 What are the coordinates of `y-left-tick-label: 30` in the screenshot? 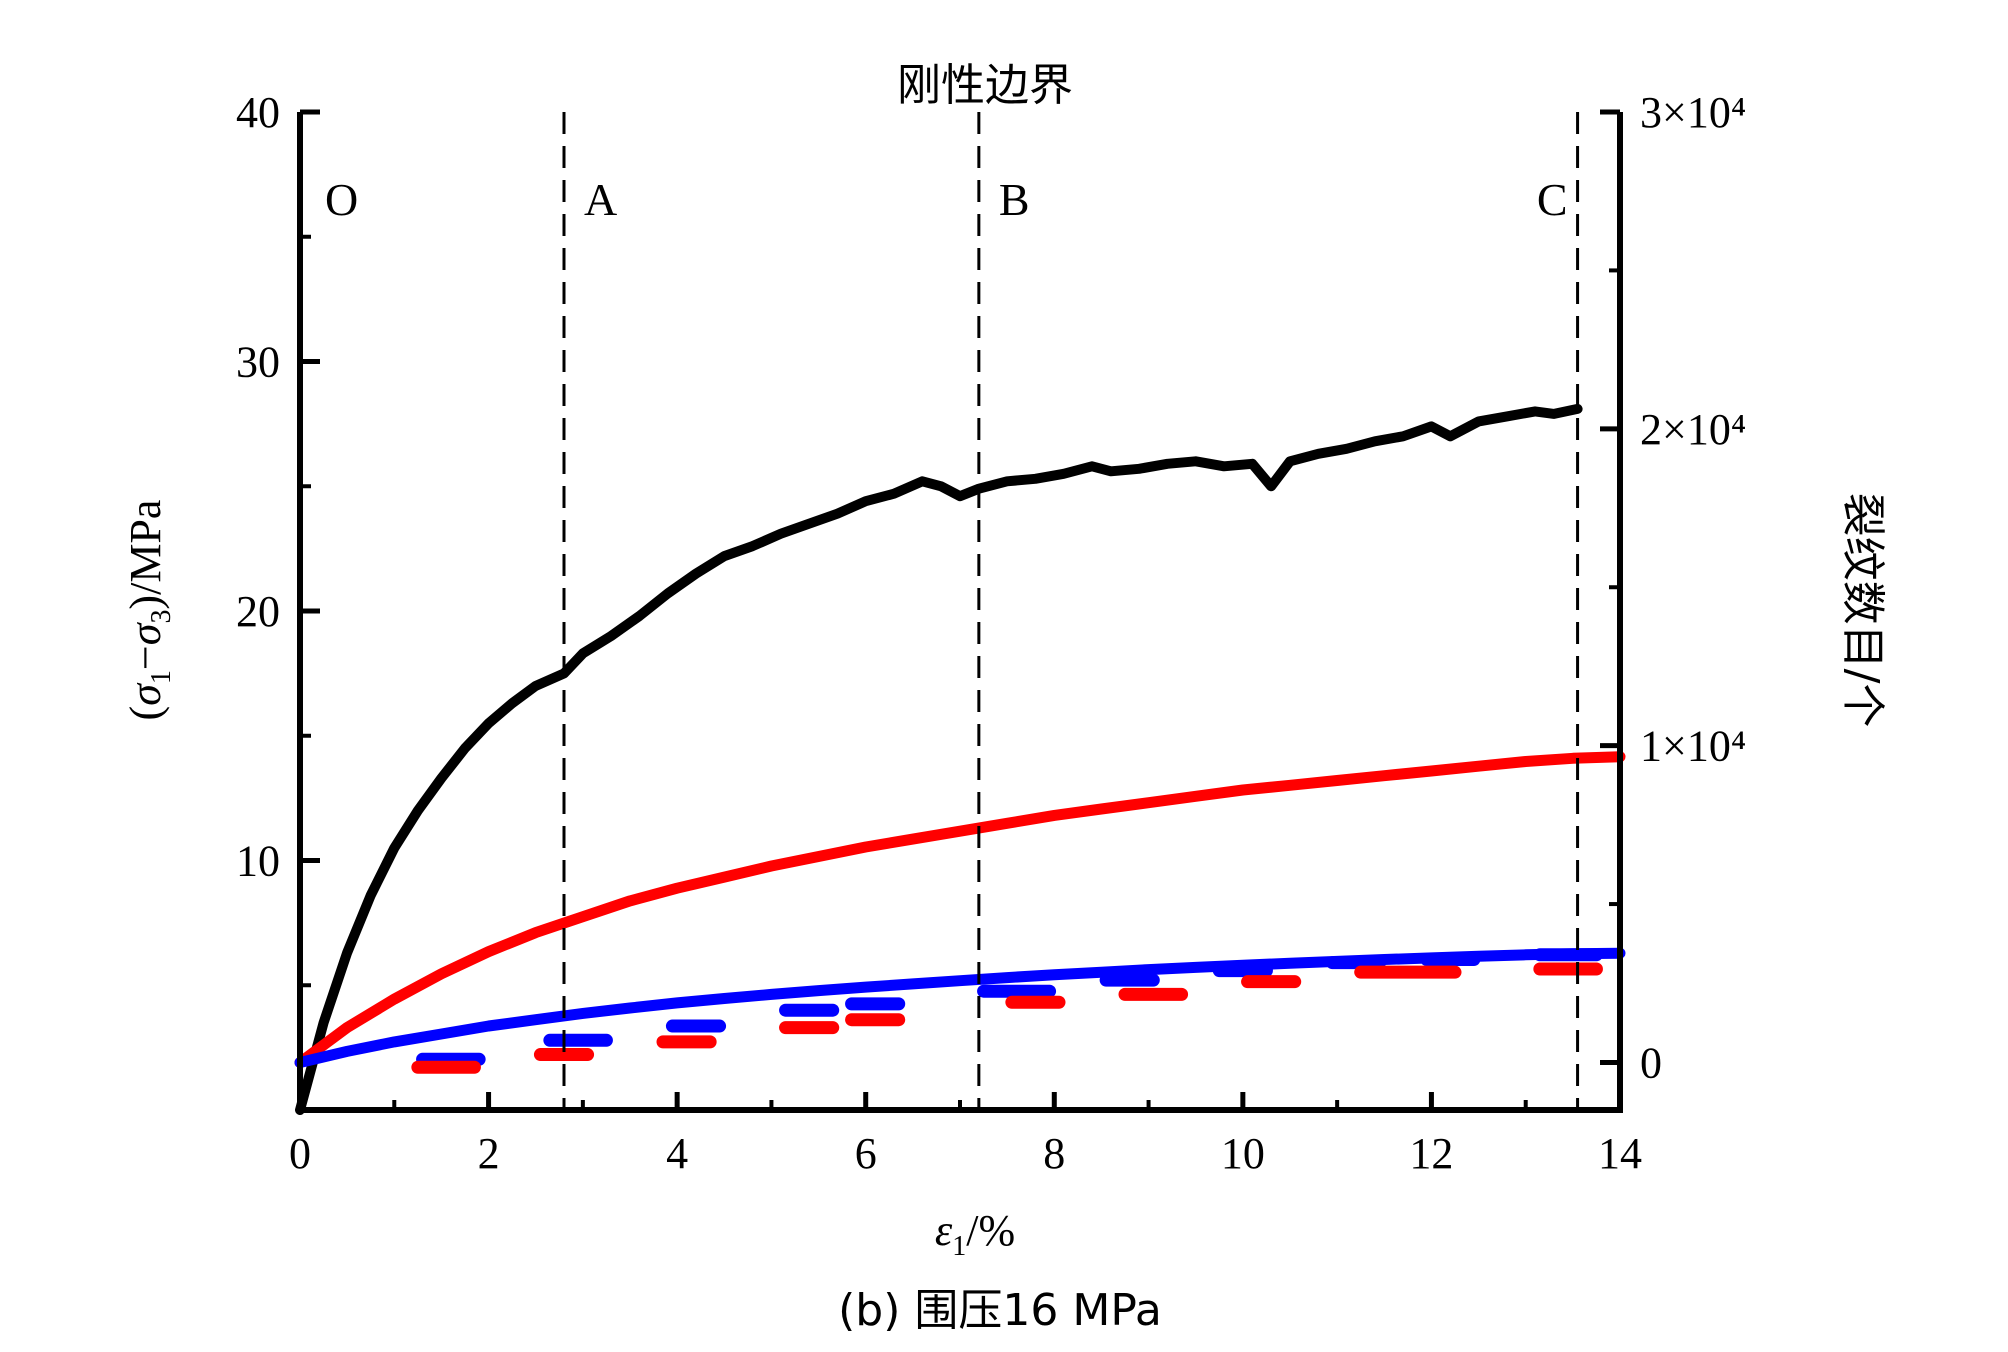 It's located at (258, 362).